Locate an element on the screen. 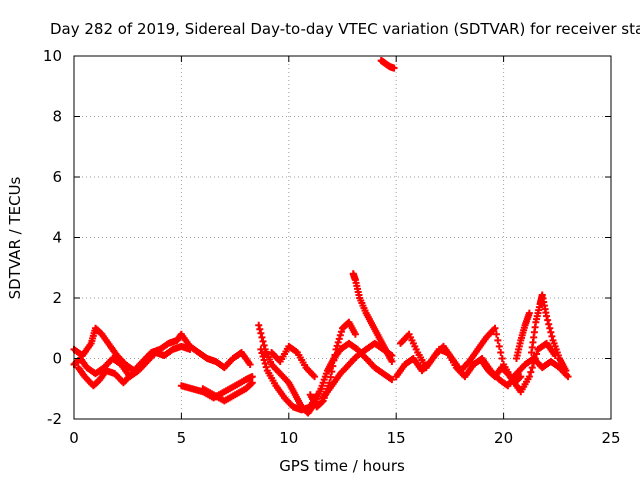  x-tick-label: 20 is located at coordinates (503, 438).